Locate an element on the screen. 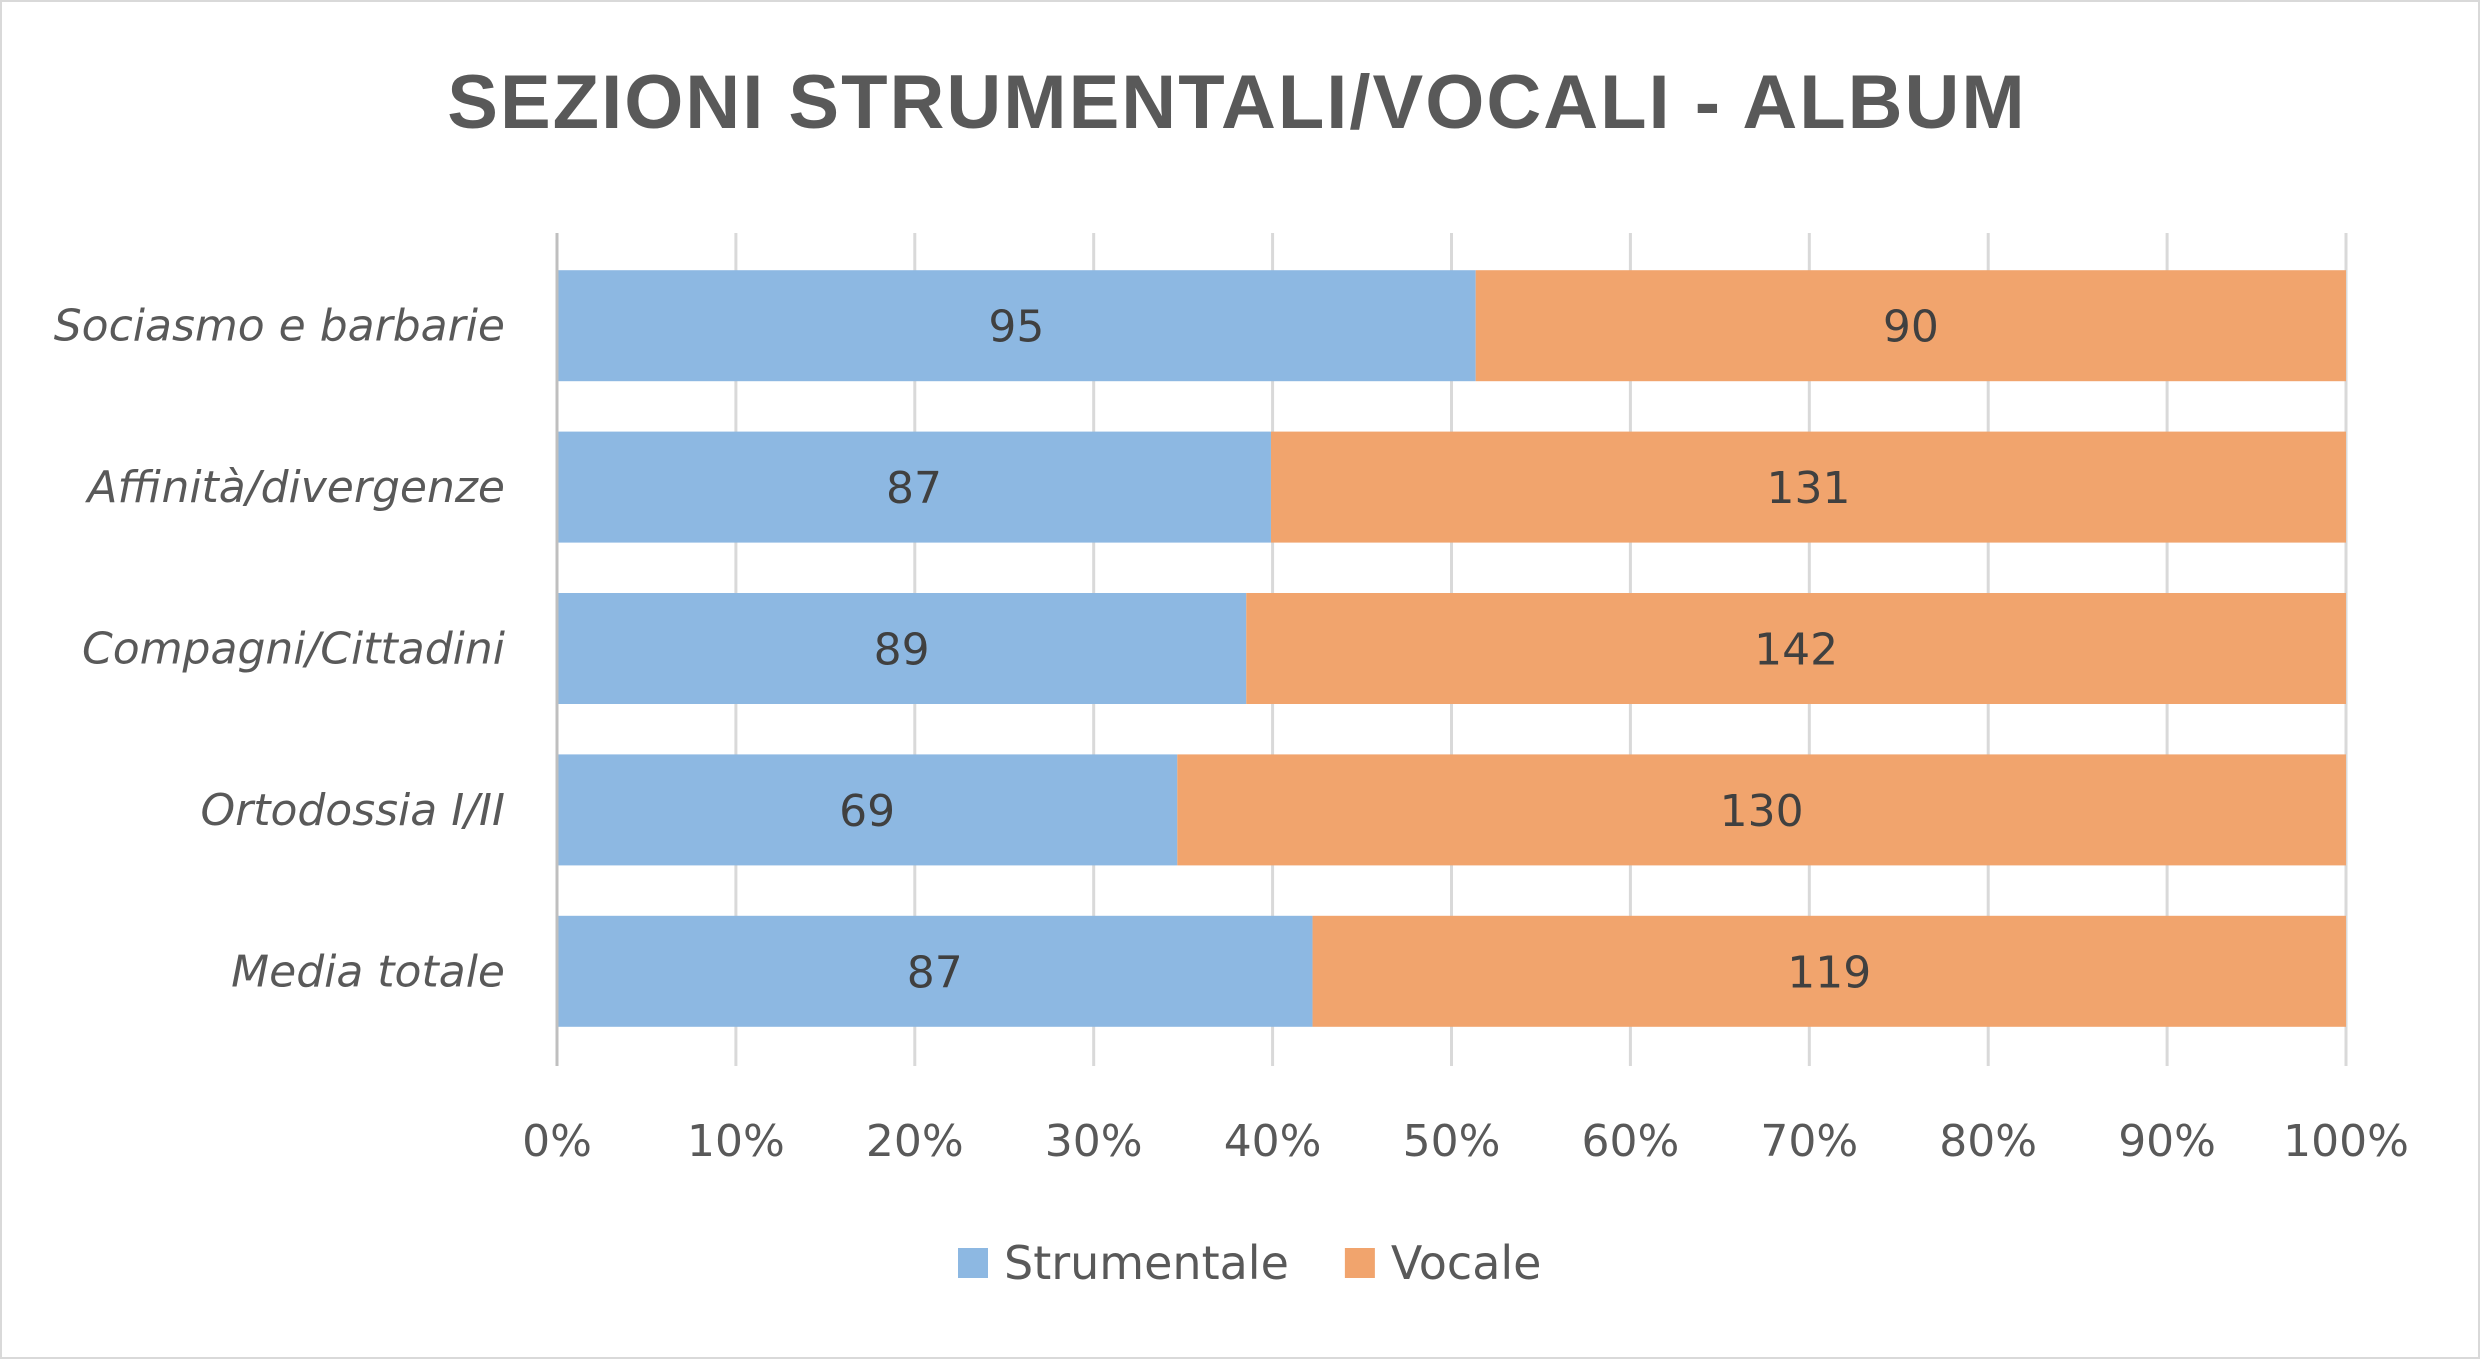 The height and width of the screenshot is (1359, 2480). x-tick-label: 90% is located at coordinates (2167, 1141).